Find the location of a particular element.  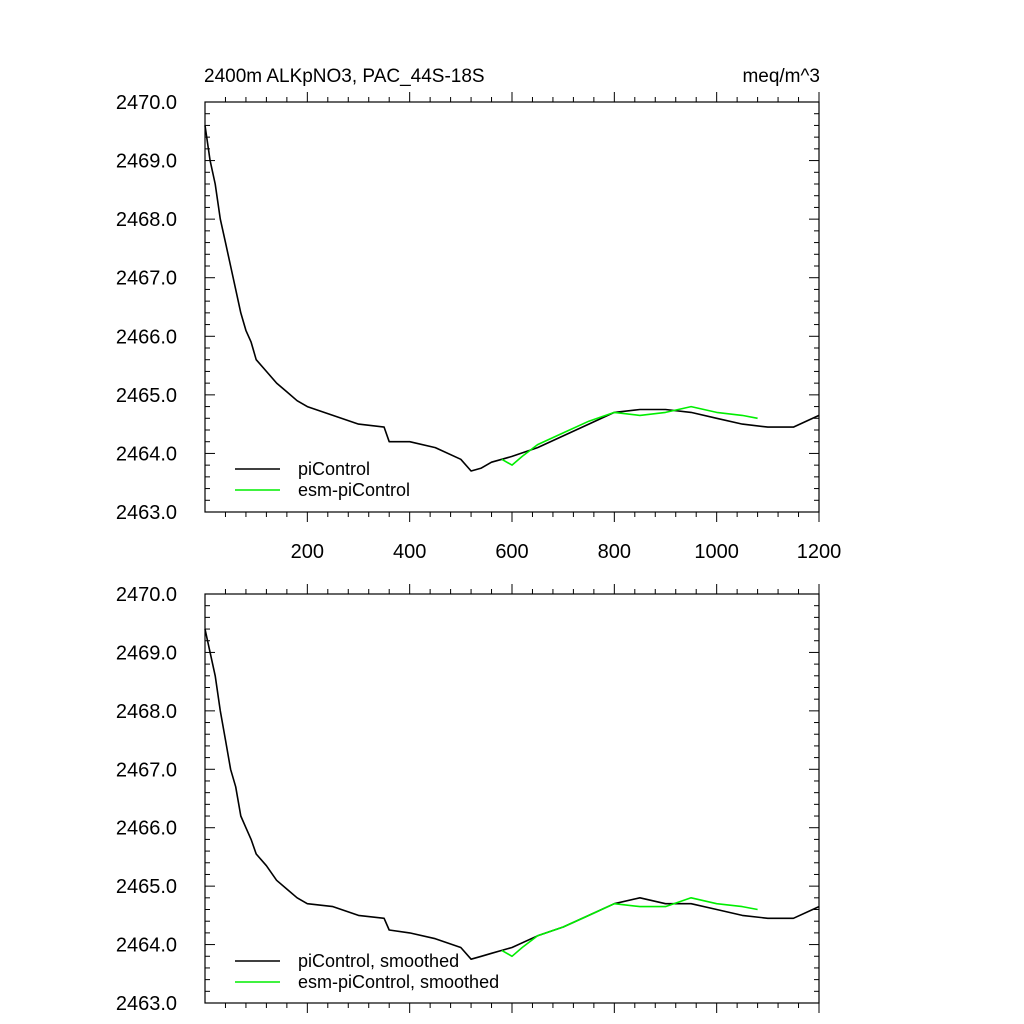

x-tick-label: 200 is located at coordinates (307, 552).